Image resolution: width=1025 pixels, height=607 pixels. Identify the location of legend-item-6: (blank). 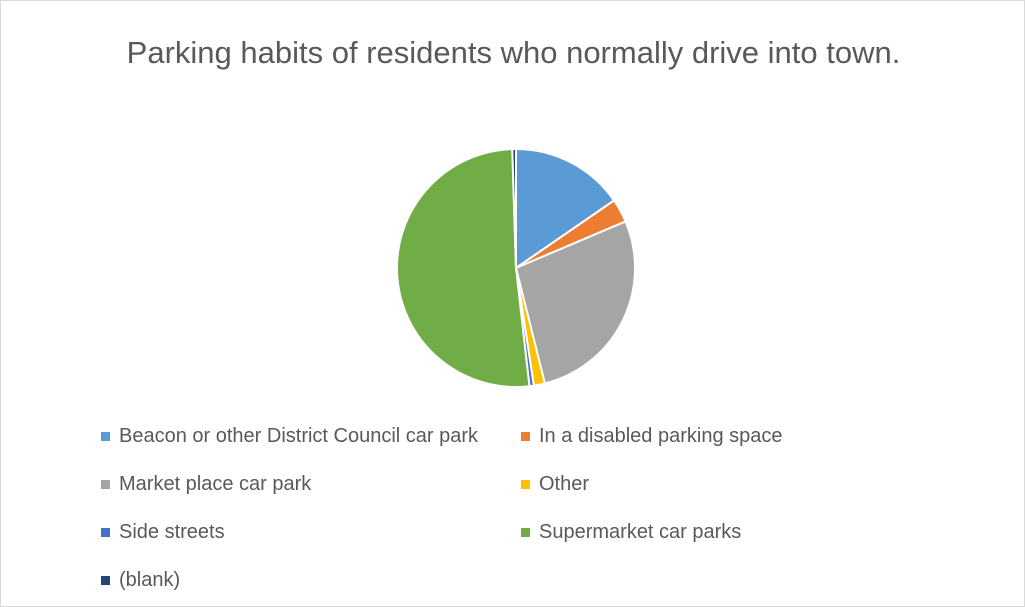
(140, 580).